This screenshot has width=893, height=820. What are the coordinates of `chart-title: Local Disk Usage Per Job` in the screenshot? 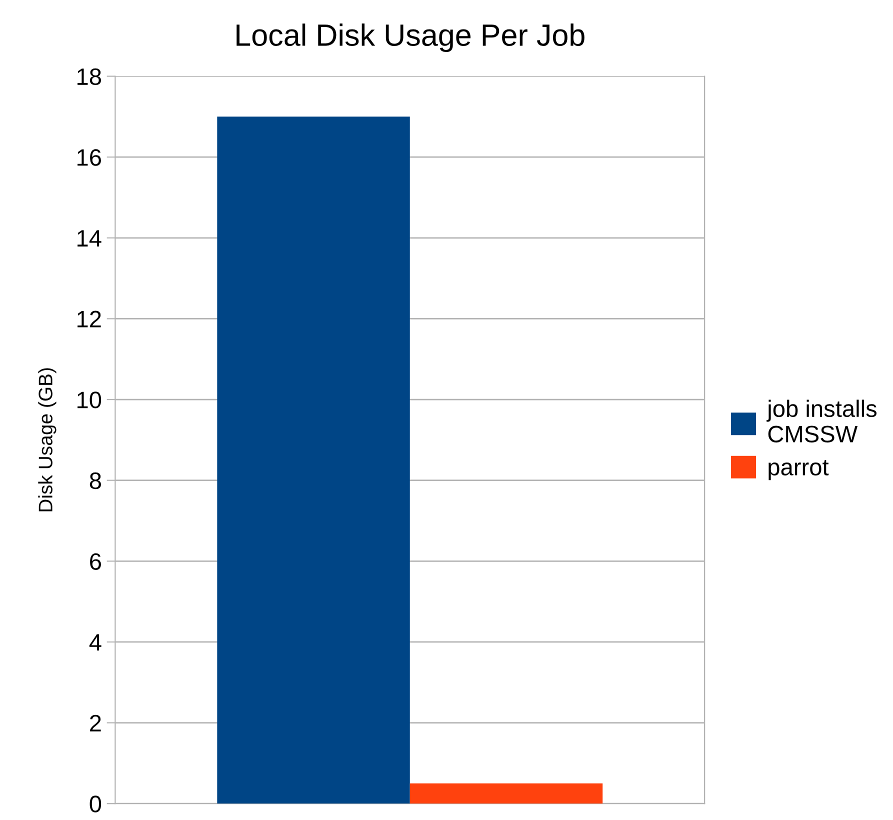 It's located at (410, 38).